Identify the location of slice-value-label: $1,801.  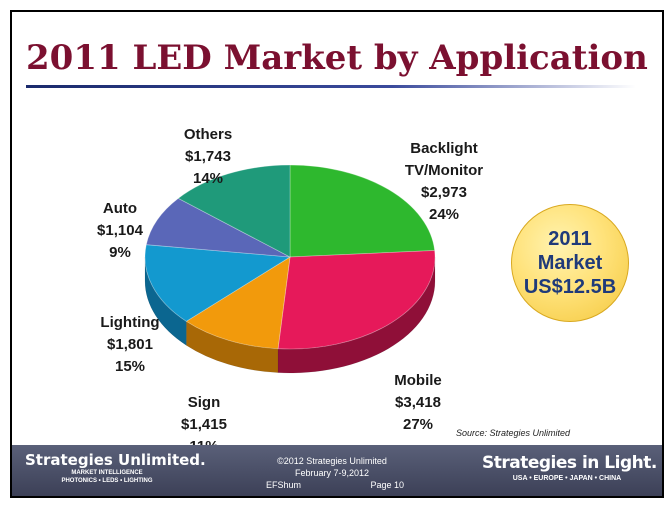
(130, 344).